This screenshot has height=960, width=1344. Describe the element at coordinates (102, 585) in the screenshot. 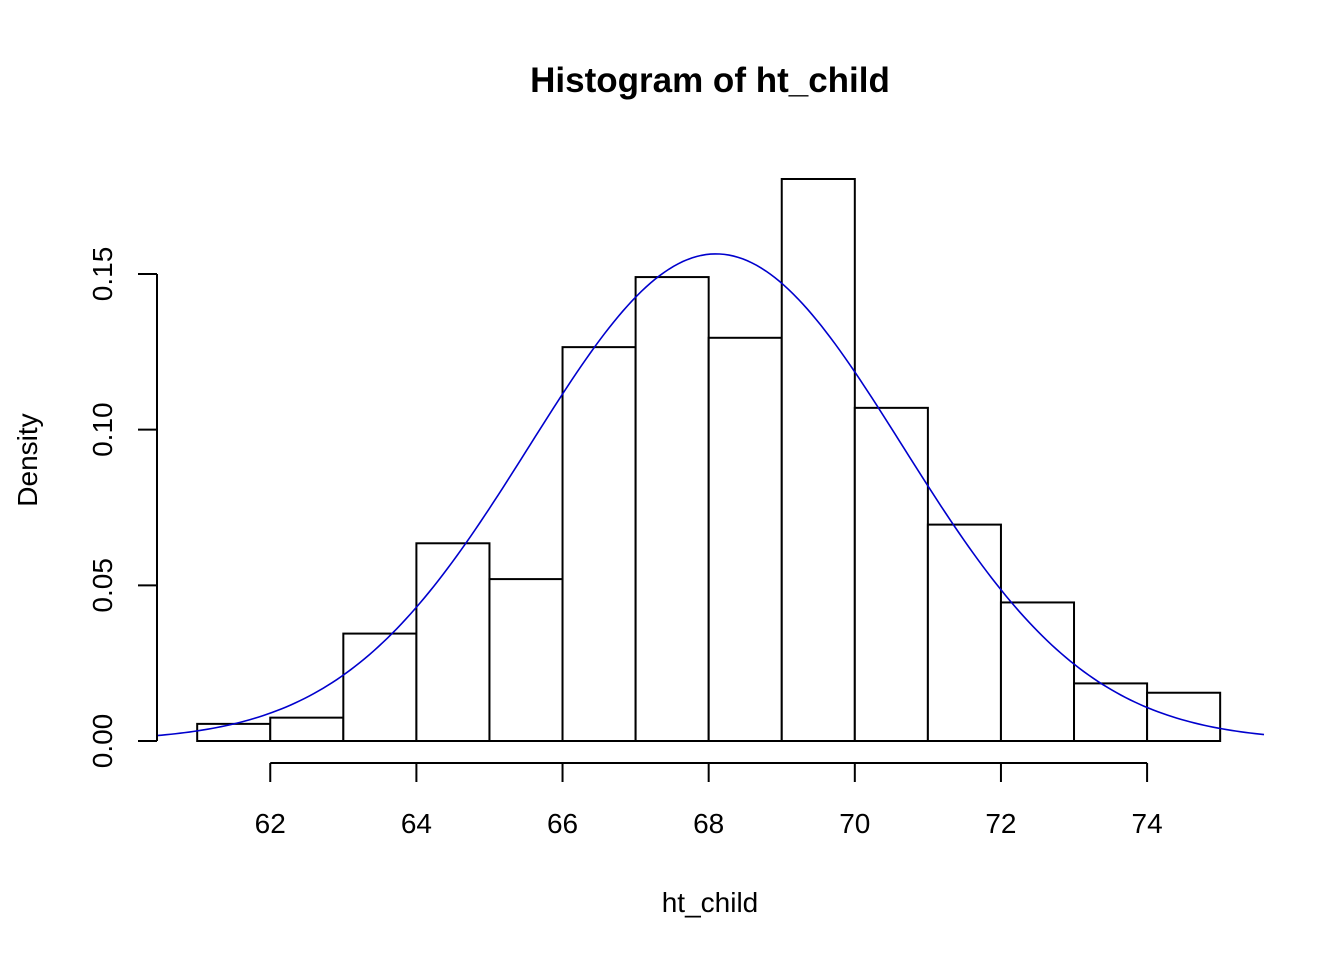

I see `y-tick-label: 0.05` at that location.